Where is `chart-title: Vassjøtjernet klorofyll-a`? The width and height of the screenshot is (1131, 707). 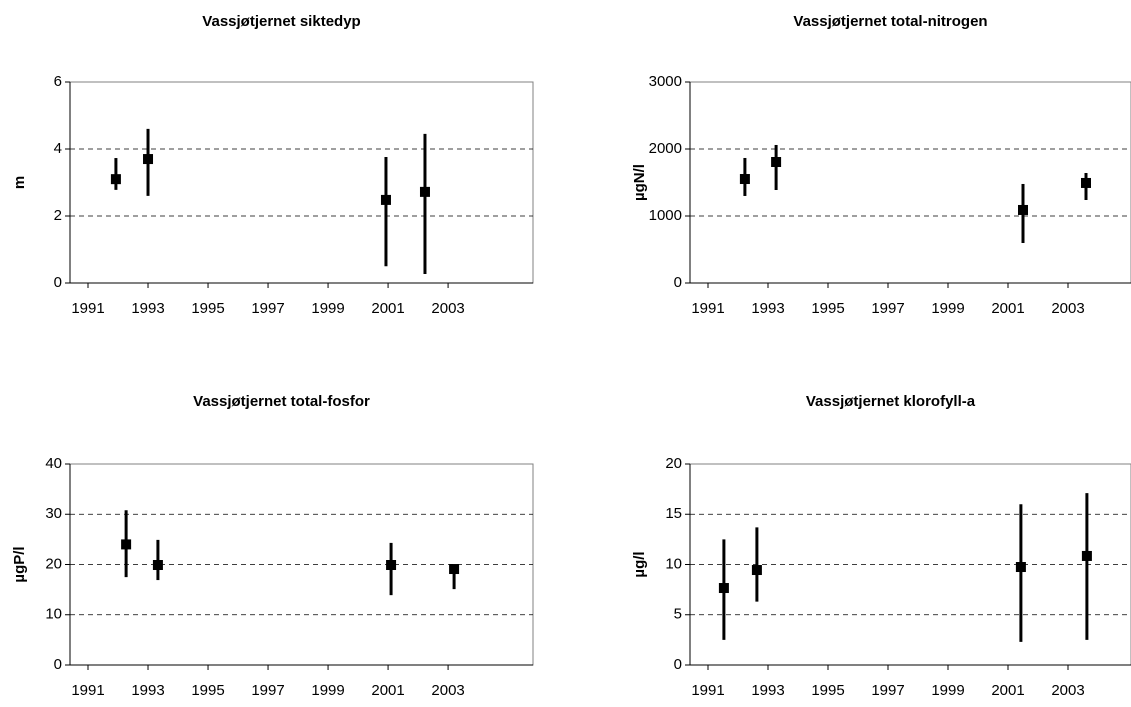
chart-title: Vassjøtjernet klorofyll-a is located at coordinates (891, 401).